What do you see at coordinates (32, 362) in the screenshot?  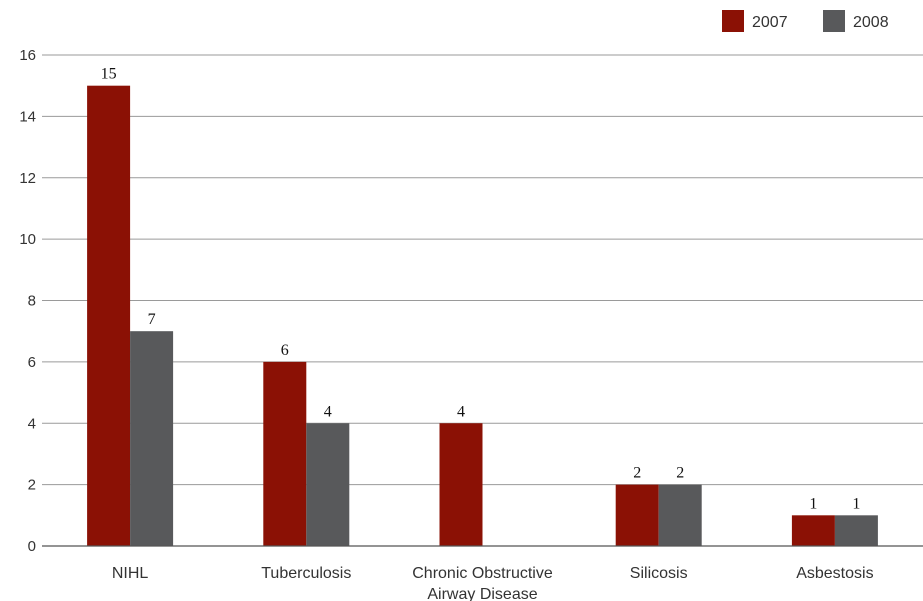 I see `y-tick-label: 6` at bounding box center [32, 362].